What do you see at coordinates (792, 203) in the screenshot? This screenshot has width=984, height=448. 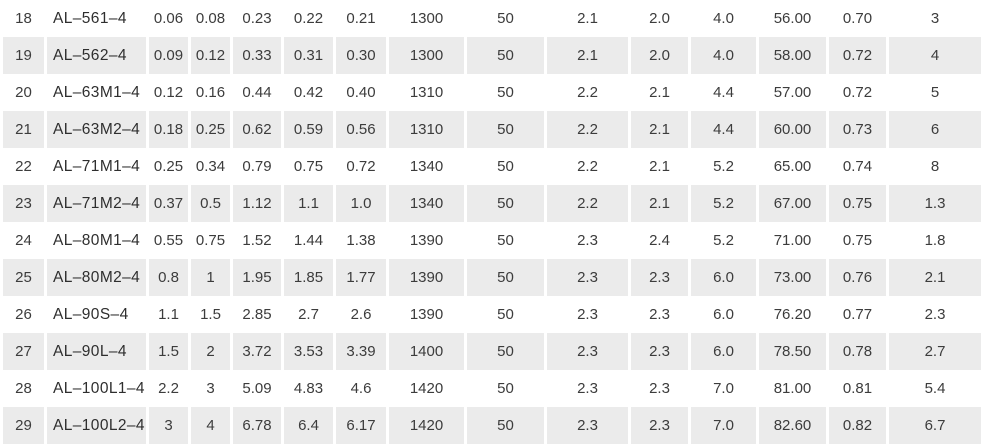 I see `value-cell: 67.00` at bounding box center [792, 203].